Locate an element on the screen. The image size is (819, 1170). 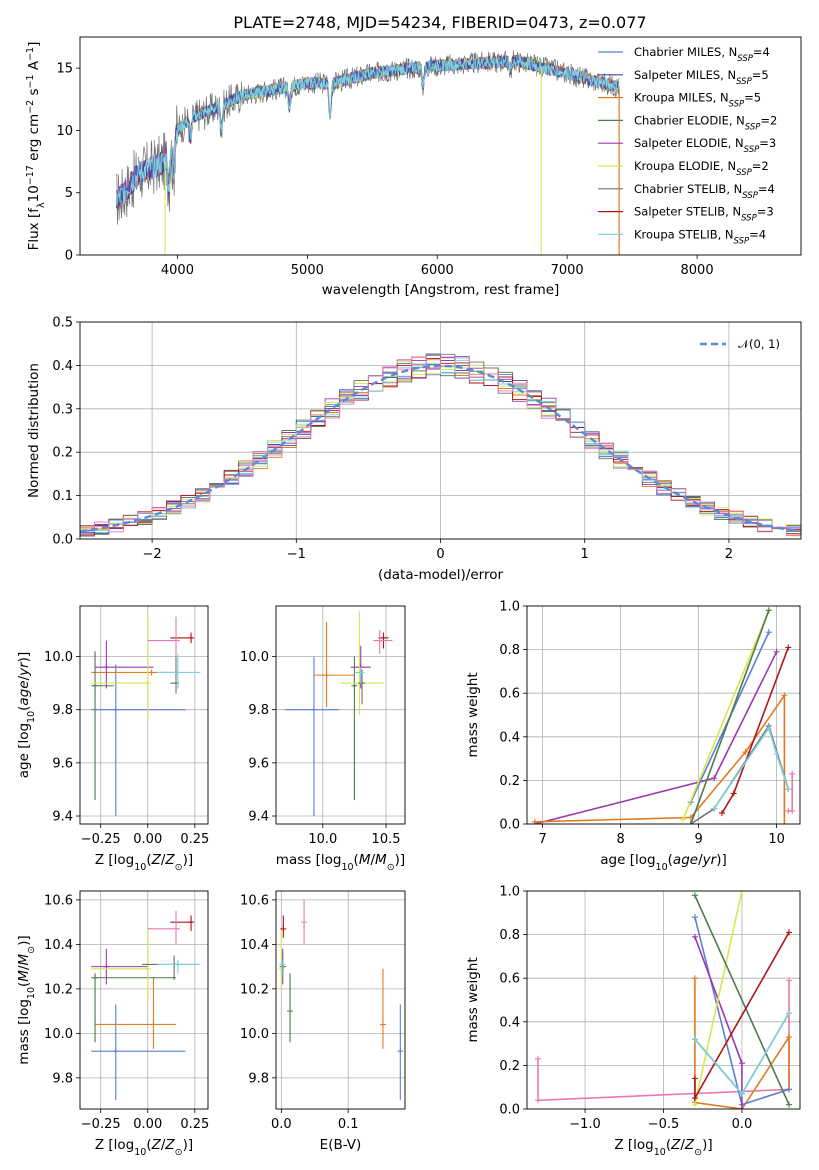
y-tick-label: 10.6 is located at coordinates (254, 900).